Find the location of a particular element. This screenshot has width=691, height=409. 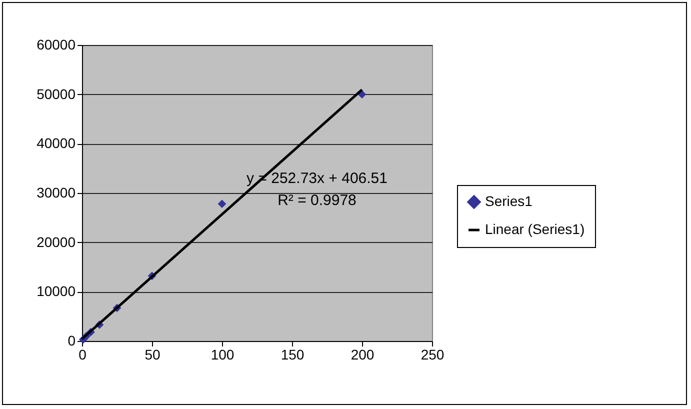

y-tick-label: 50000 is located at coordinates (56, 94).